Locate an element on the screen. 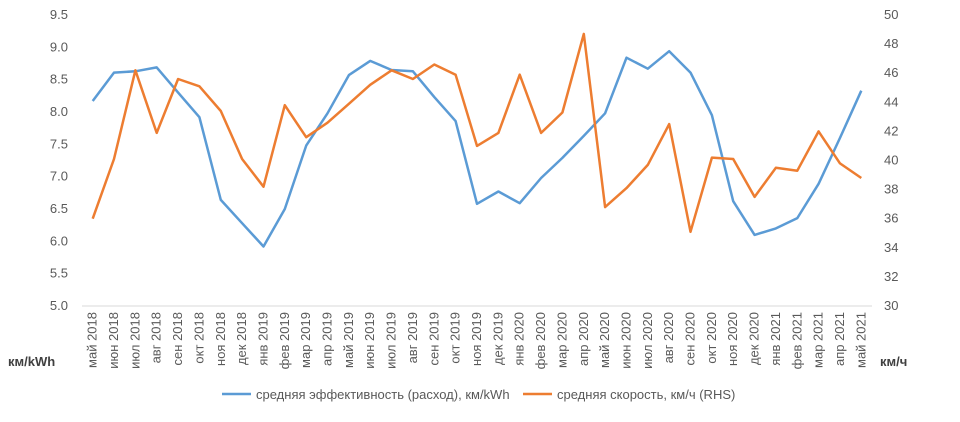 This screenshot has height=422, width=960. left-tick-label: 6.5 is located at coordinates (59, 208).